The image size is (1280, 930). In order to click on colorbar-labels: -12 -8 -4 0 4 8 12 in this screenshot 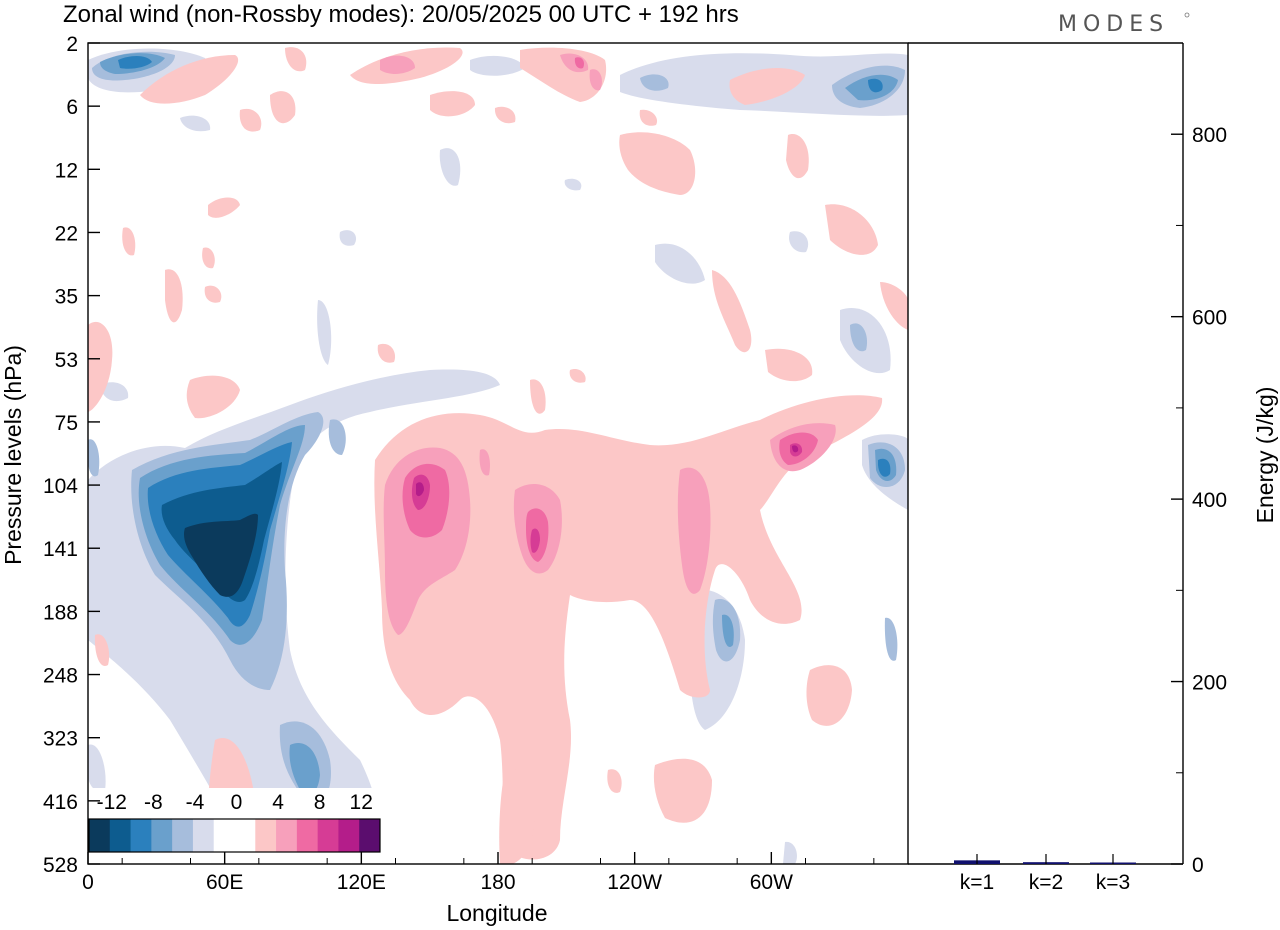, I will do `click(235, 802)`.